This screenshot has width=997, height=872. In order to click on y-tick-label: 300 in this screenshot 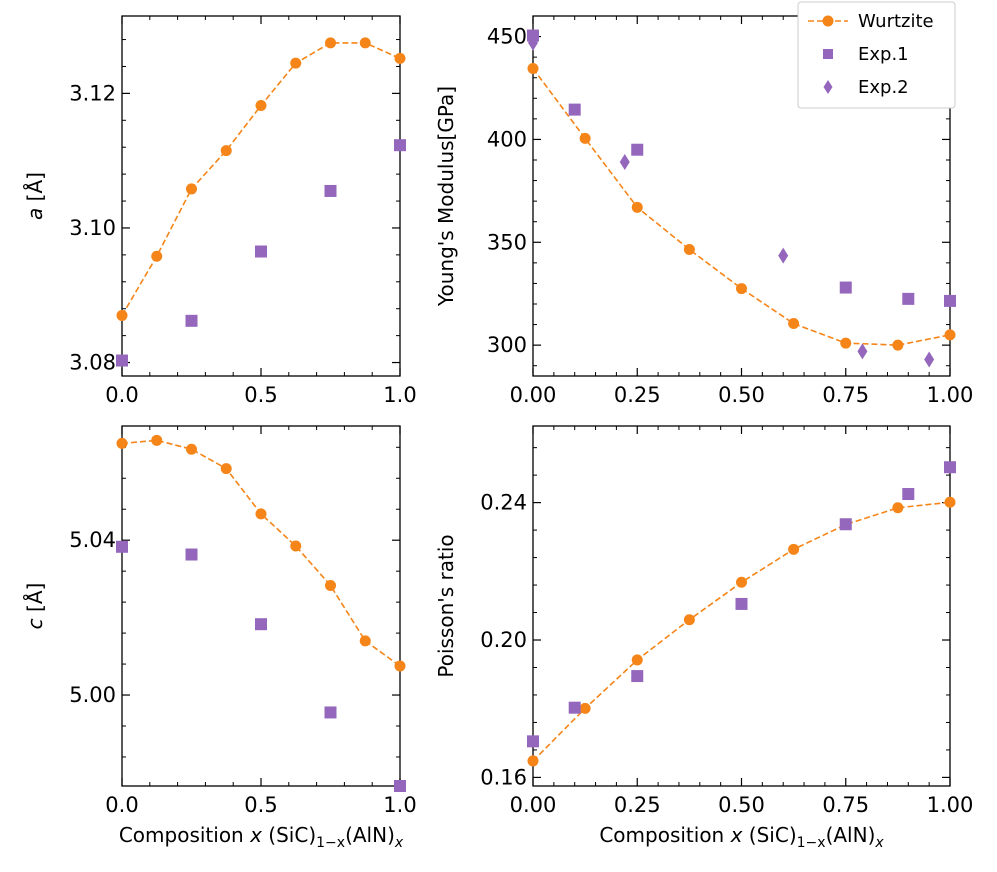, I will do `click(507, 345)`.